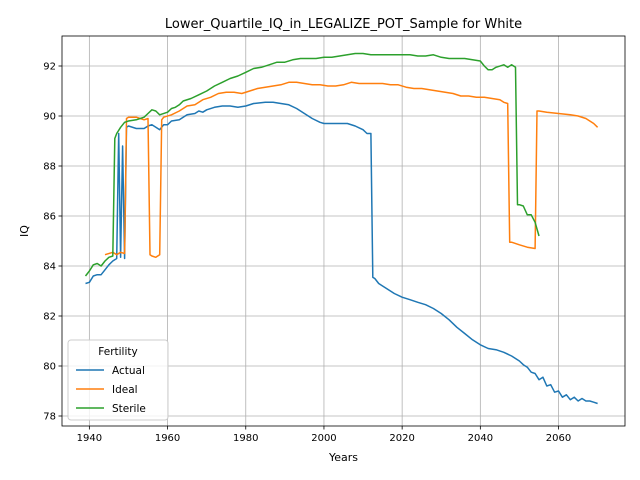 The height and width of the screenshot is (480, 640). What do you see at coordinates (49, 317) in the screenshot?
I see `y-tick-label: 82` at bounding box center [49, 317].